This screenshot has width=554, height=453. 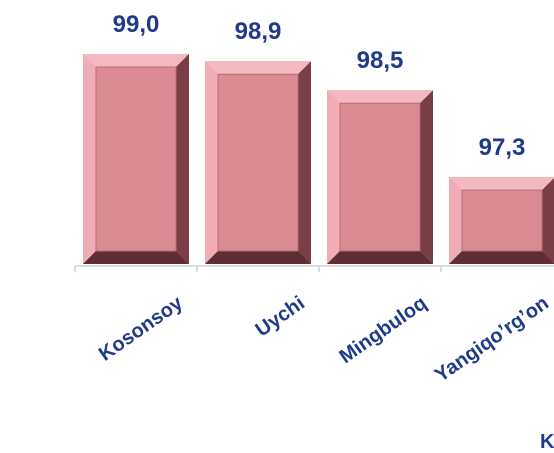 I want to click on data-label: 97,3, so click(x=502, y=147).